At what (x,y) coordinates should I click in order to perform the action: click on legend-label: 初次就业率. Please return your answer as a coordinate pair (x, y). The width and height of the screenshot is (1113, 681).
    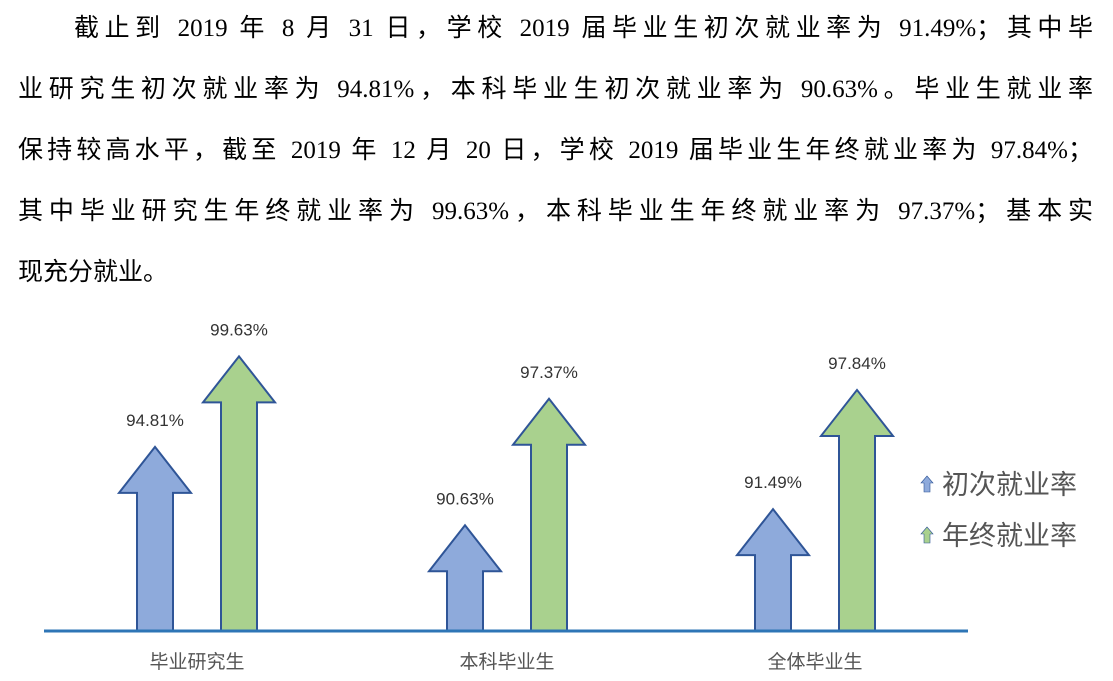
    Looking at the image, I should click on (1009, 485).